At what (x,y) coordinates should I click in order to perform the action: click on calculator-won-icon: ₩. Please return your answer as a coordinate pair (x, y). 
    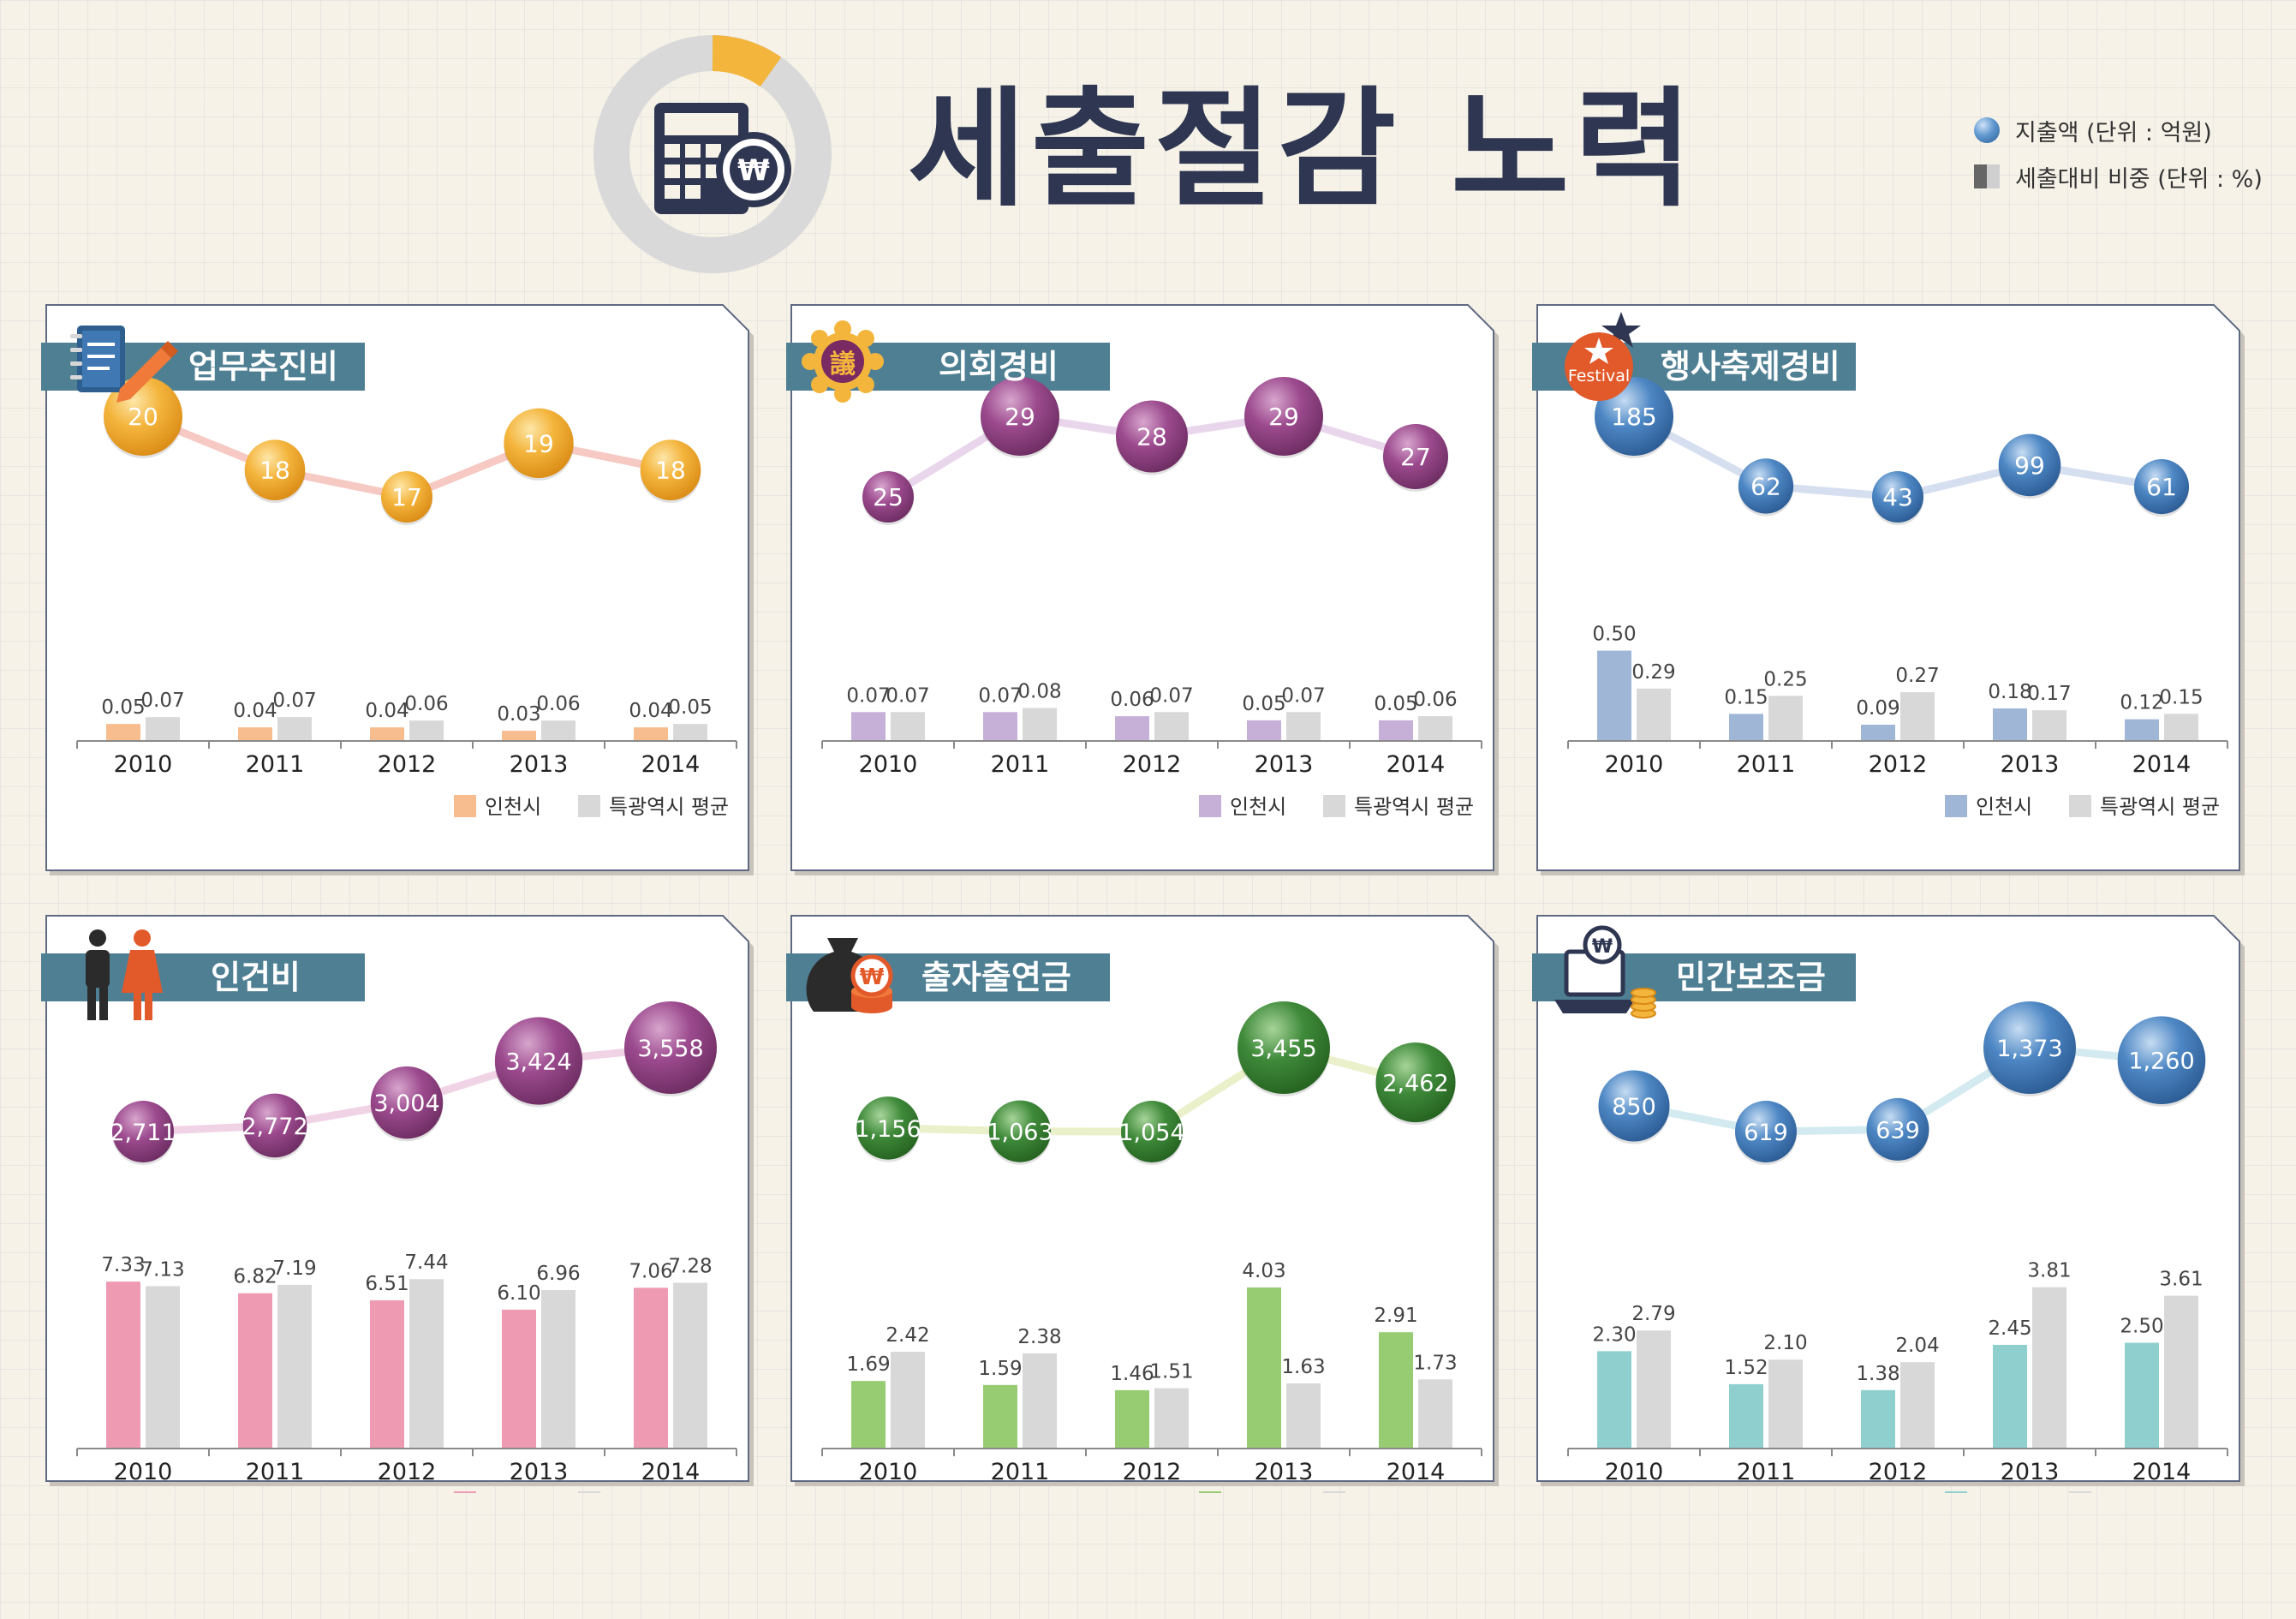
    Looking at the image, I should click on (712, 154).